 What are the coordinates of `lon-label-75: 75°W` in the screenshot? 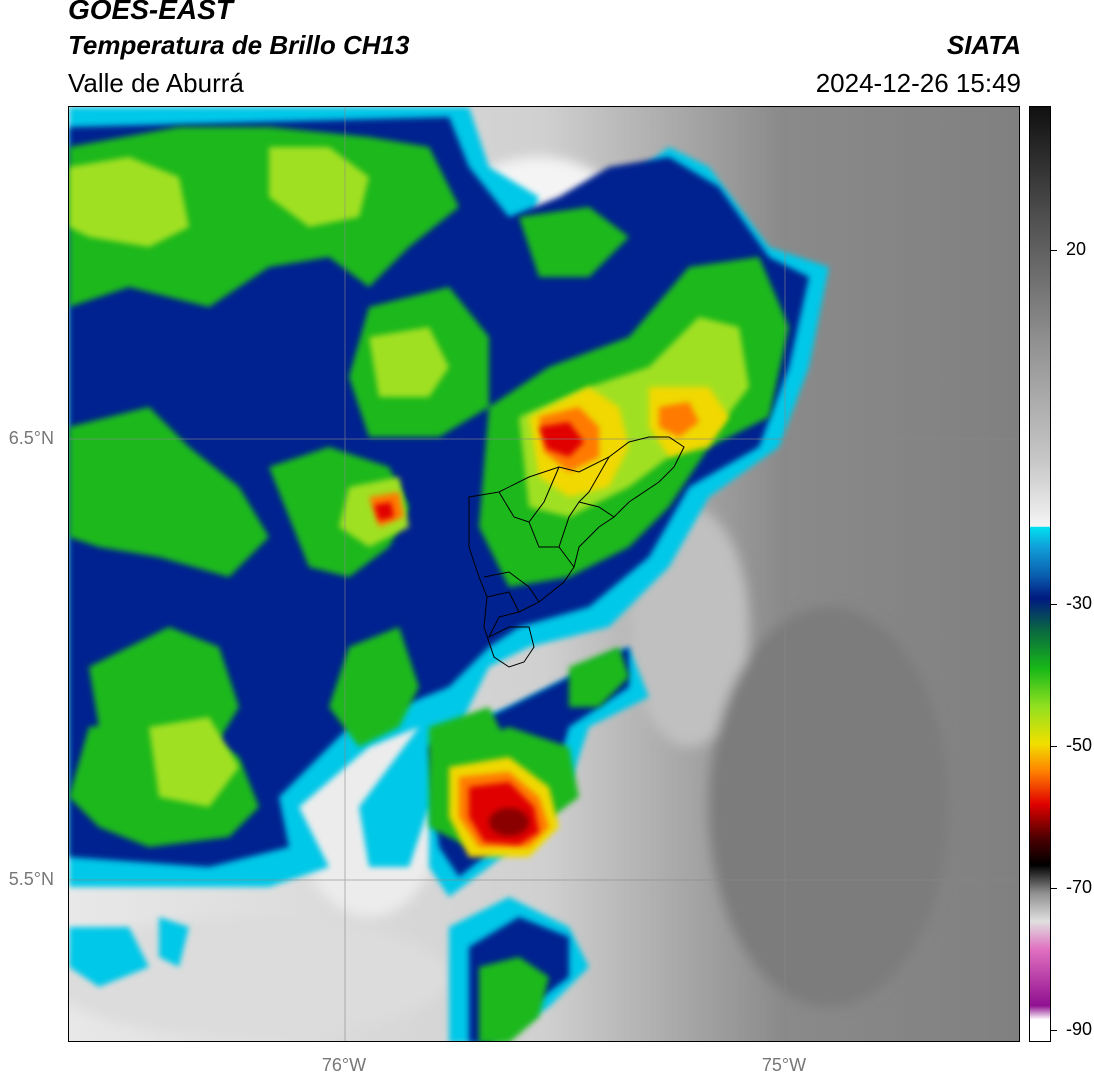 It's located at (784, 1065).